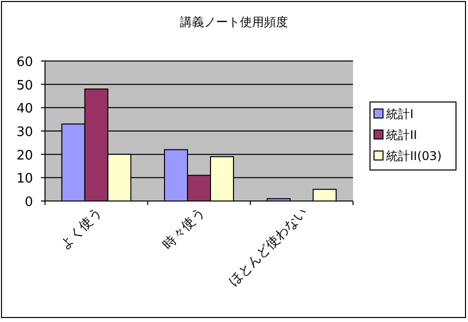 This screenshot has height=322, width=468. What do you see at coordinates (24, 62) in the screenshot?
I see `y-tick-label: 60` at bounding box center [24, 62].